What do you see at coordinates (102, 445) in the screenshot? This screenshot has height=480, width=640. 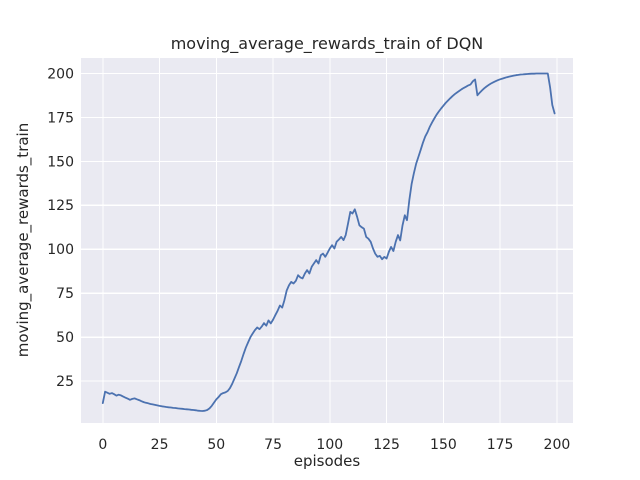 I see `x-tick-label: 0` at bounding box center [102, 445].